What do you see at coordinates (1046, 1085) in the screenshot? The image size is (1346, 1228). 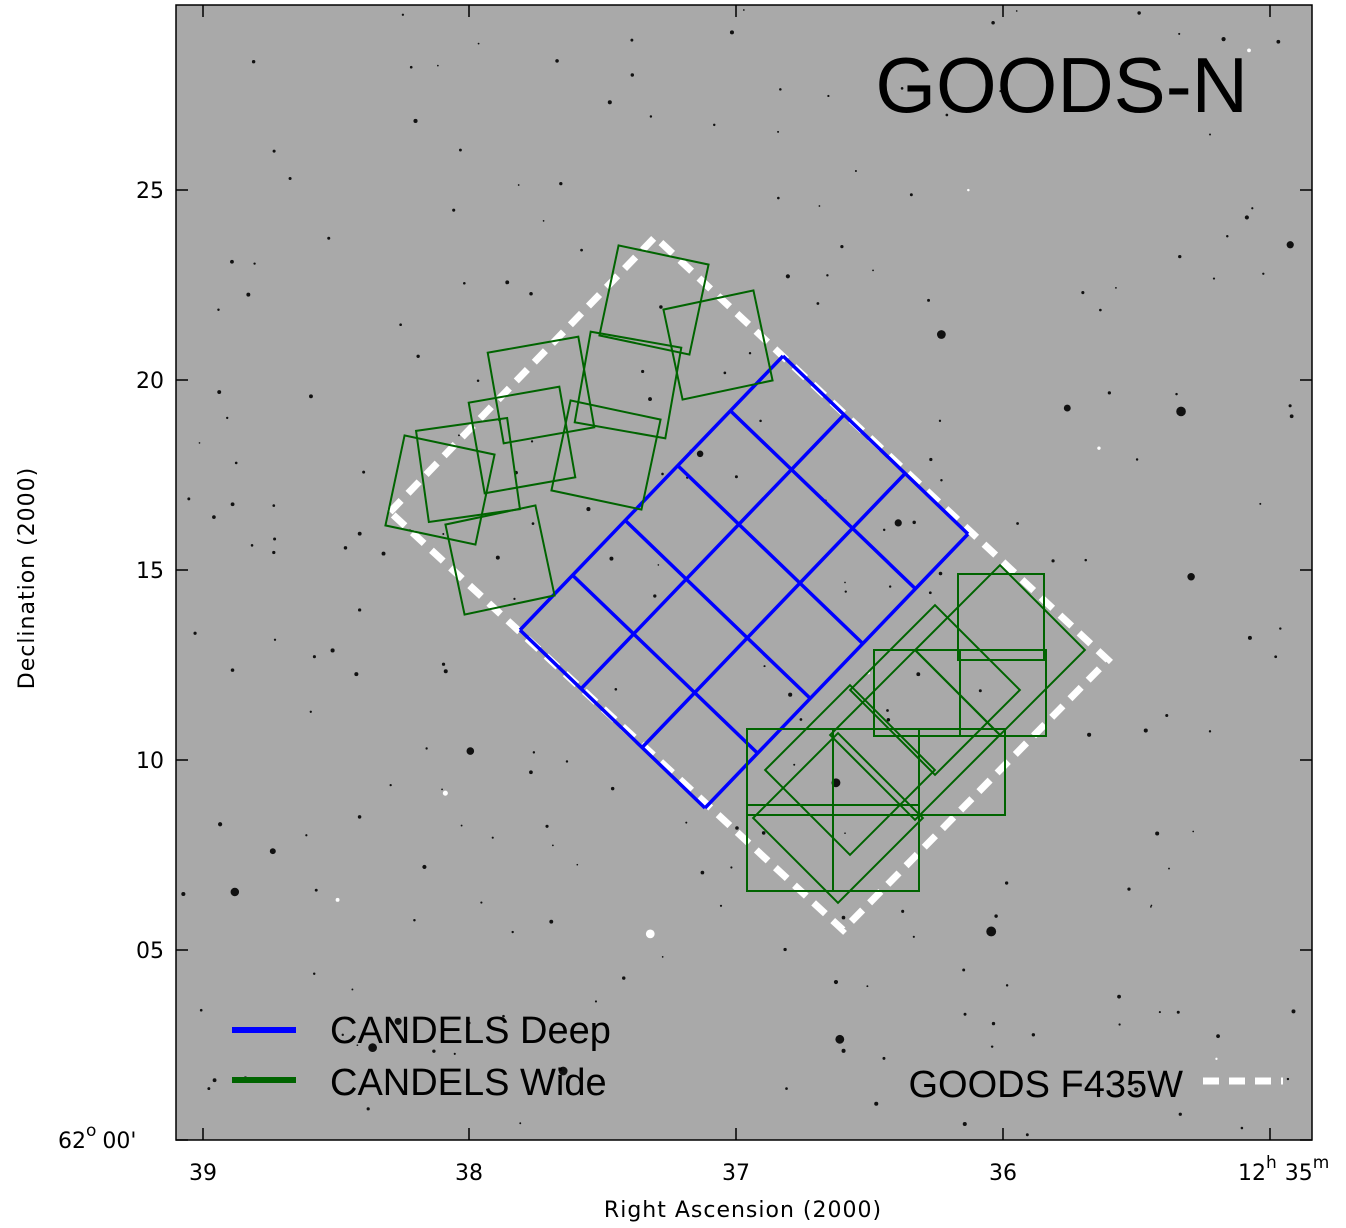 I see `legend-goods: GOODS F435W` at bounding box center [1046, 1085].